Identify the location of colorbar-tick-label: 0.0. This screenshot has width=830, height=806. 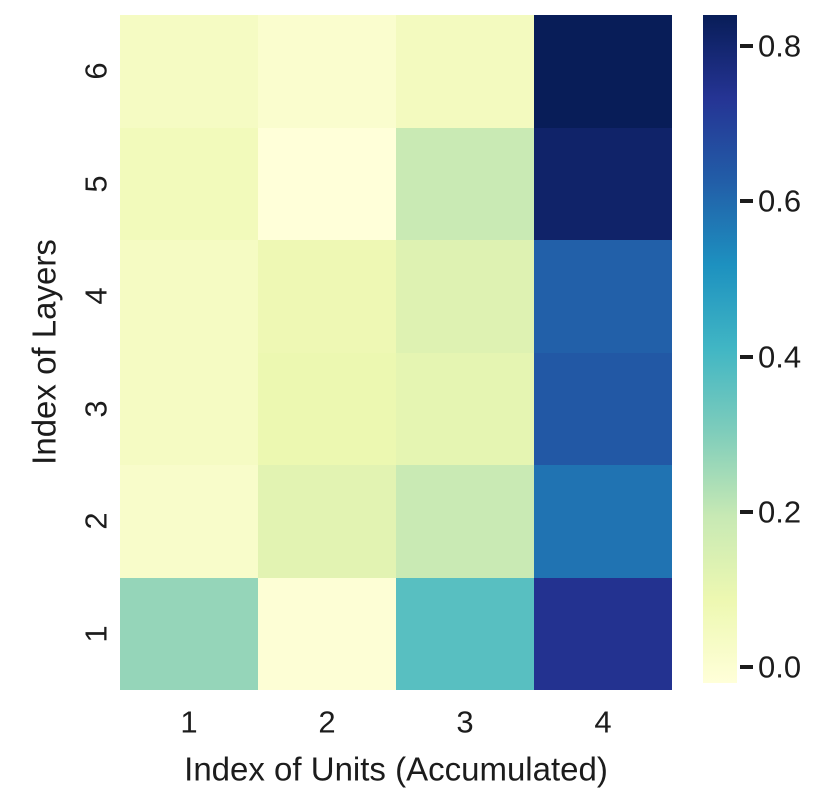
(780, 667).